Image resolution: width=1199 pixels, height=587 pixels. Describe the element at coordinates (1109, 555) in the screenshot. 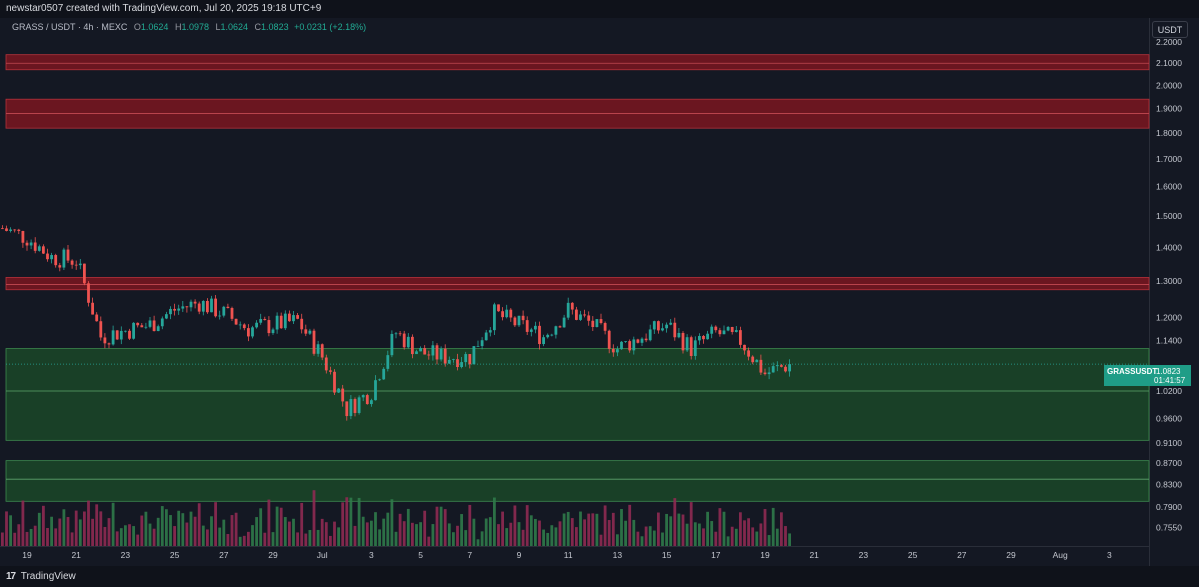

I see `x-tick-label: 3` at that location.